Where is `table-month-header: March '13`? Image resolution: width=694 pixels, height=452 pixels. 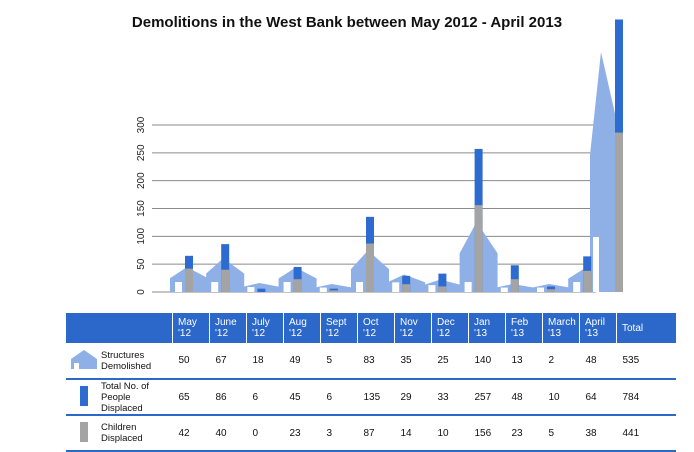
table-month-header: March '13 is located at coordinates (561, 328).